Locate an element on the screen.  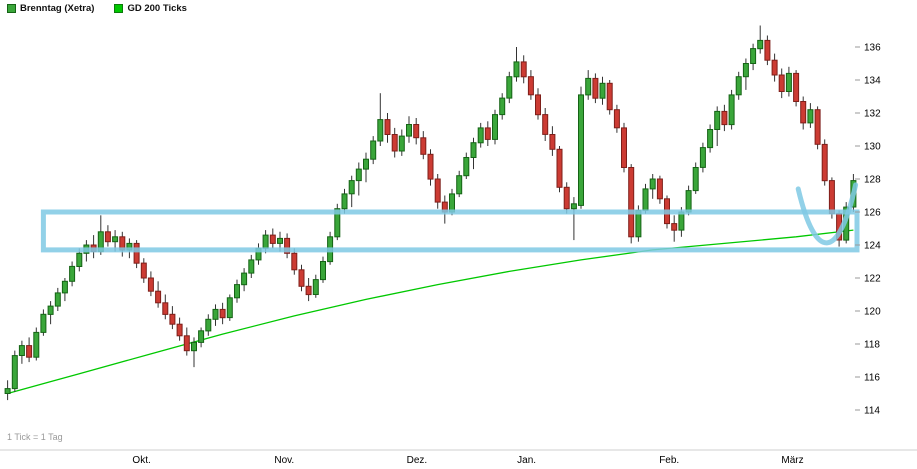
legend: Brenntag (Xetra) GD 200 Ticks is located at coordinates (104, 8).